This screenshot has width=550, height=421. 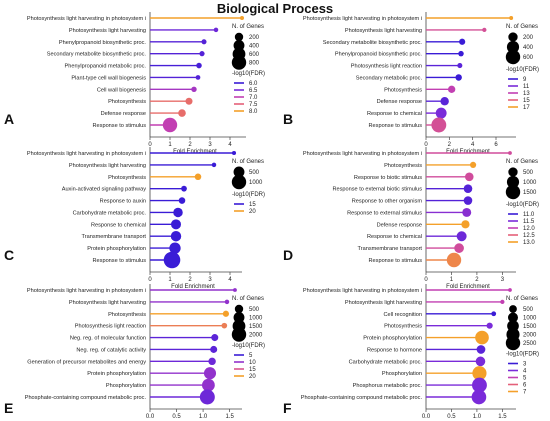 I want to click on color-legend-label: 17, so click(x=526, y=108).